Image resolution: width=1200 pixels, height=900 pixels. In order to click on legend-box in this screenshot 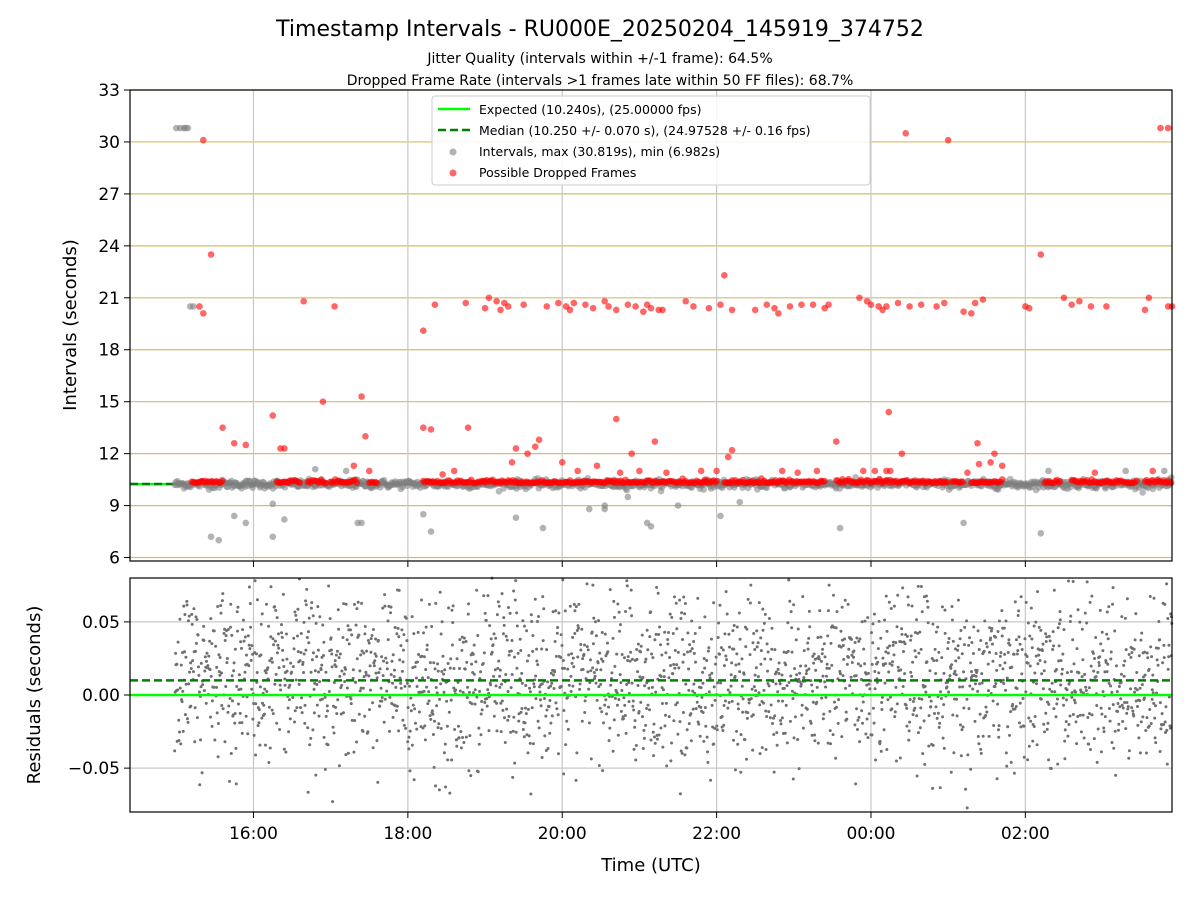, I will do `click(651, 140)`.